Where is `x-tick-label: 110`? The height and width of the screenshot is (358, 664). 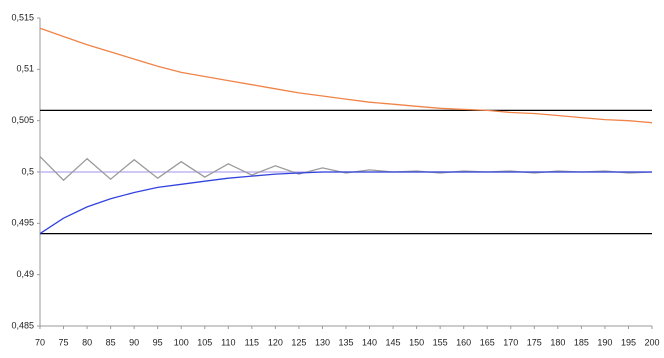 x-tick-label: 110 is located at coordinates (228, 342).